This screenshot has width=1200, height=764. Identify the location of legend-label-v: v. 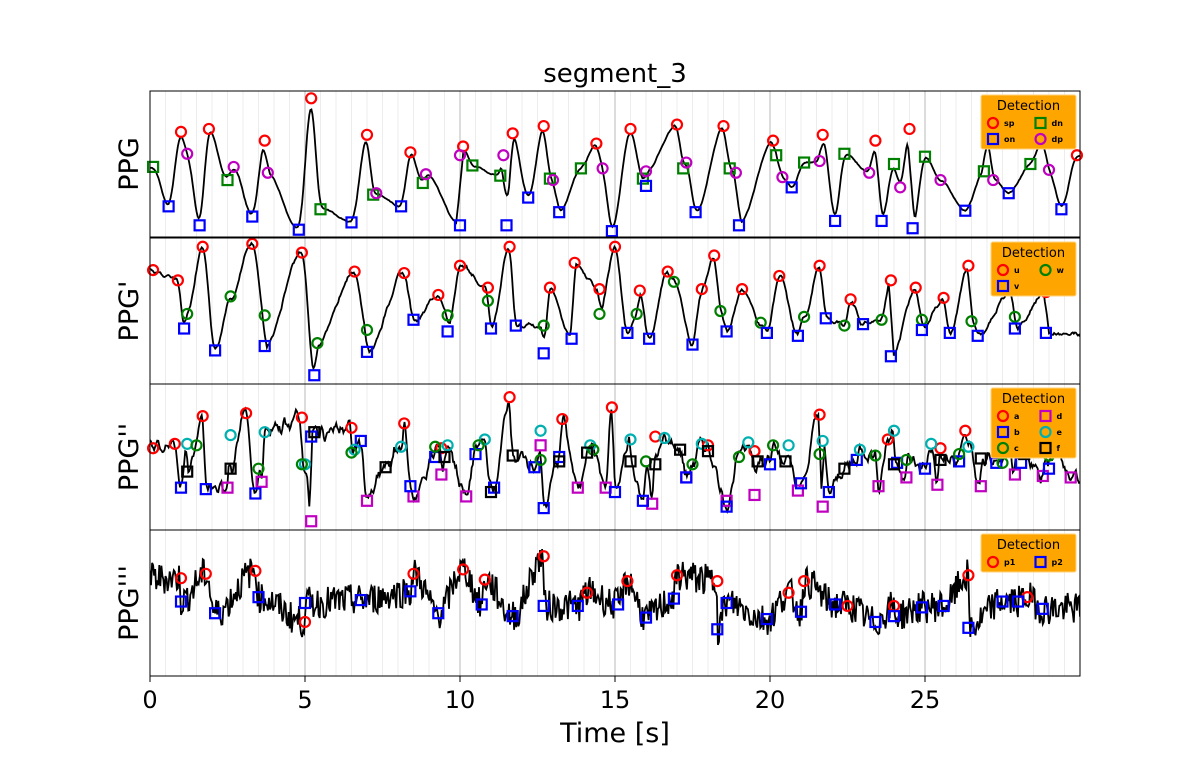
(1017, 286).